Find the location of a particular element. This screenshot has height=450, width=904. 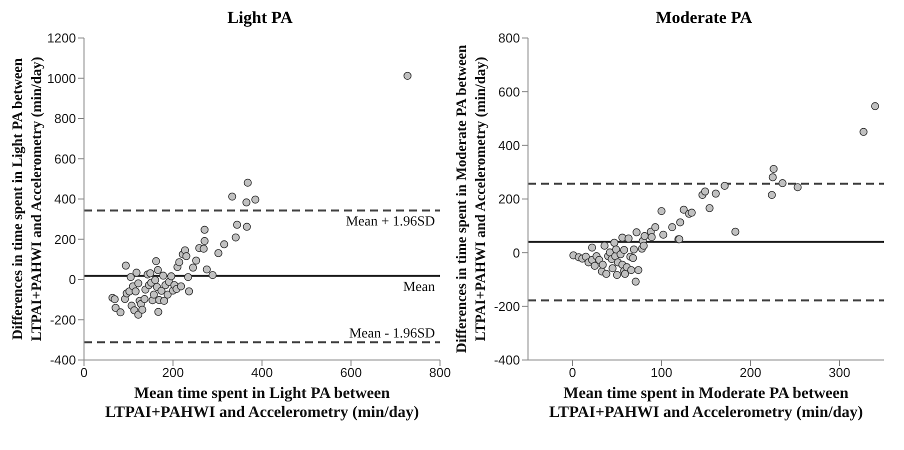

x-tick-label: 300 is located at coordinates (839, 372).